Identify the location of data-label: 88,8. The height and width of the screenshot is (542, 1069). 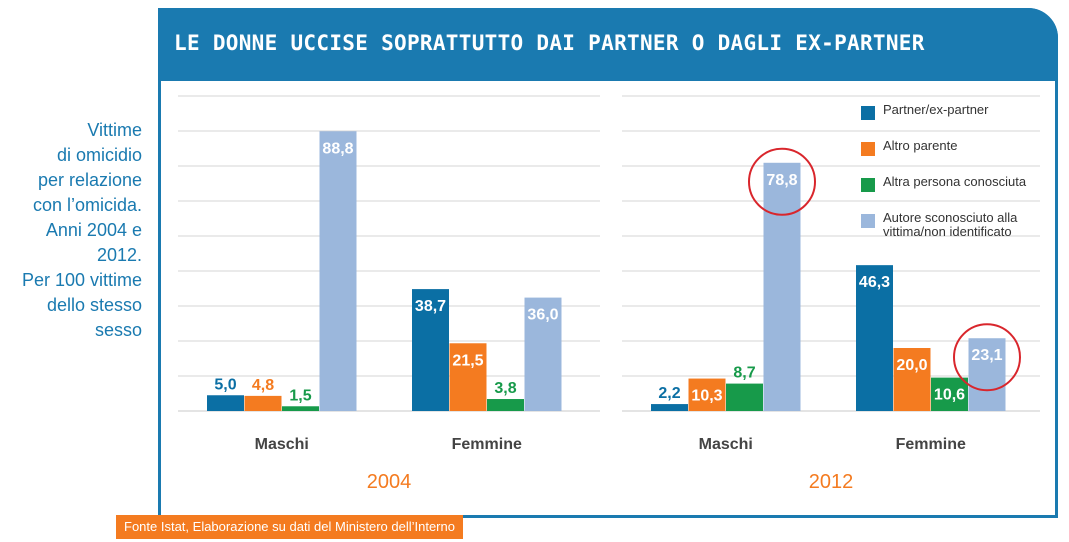
(337, 148).